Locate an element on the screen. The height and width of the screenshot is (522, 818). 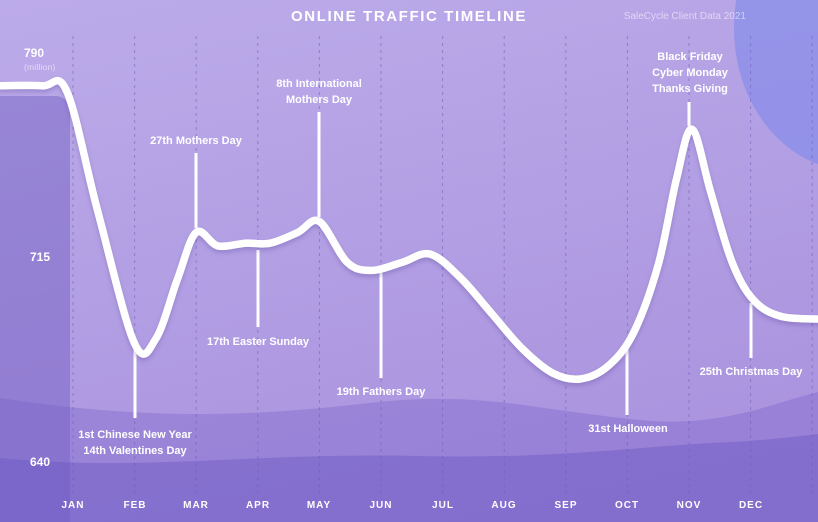
y-axis-tick-640: 640 is located at coordinates (40, 462).